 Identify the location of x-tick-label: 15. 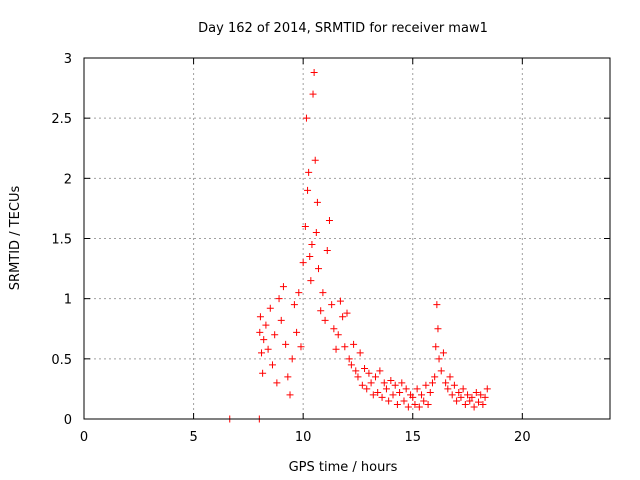
(412, 437).